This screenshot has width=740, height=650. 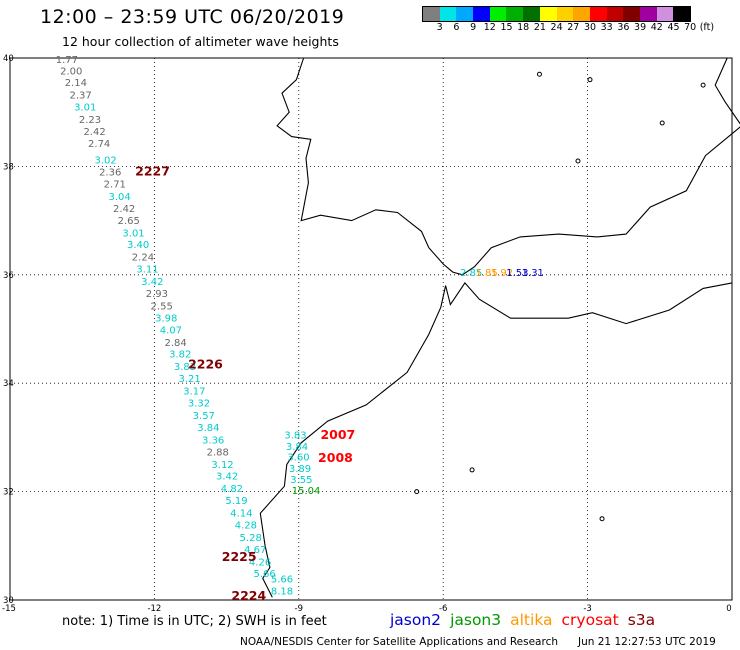 I want to click on gibraltar-wave-height: 1.92, so click(x=502, y=273).